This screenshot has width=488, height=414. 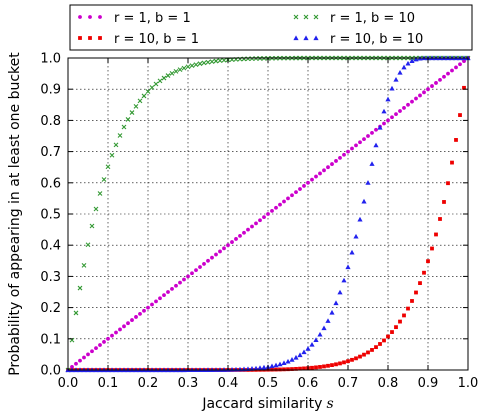 I want to click on y-tick-label: 0.3, so click(x=50, y=277).